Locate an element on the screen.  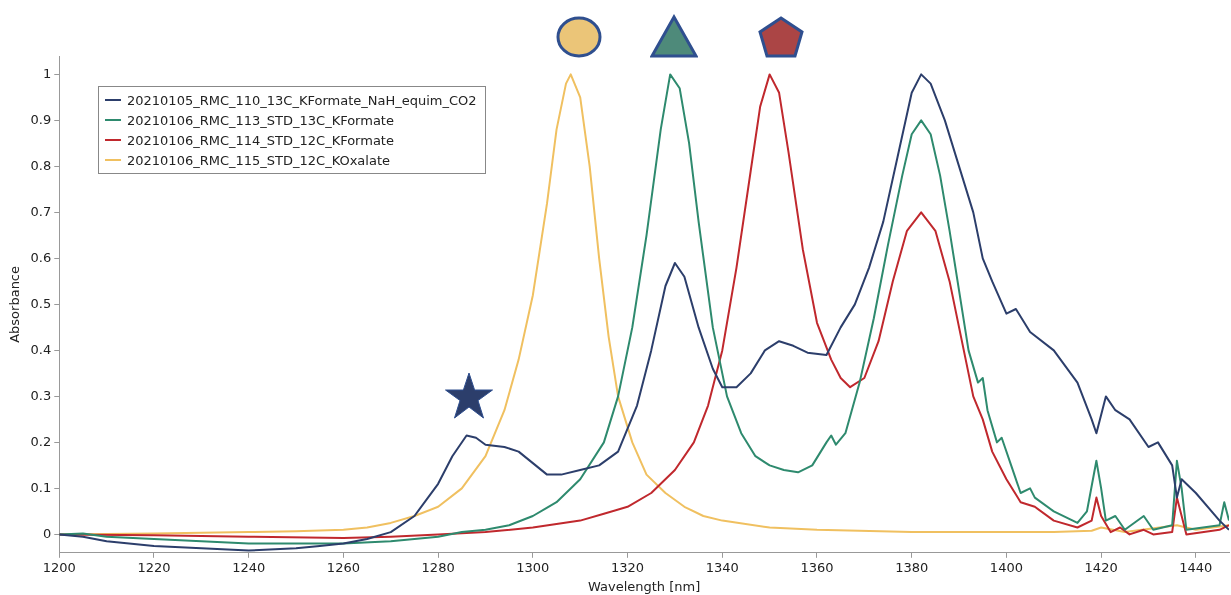
y-tick-label: 0.6 is located at coordinates (41, 257).